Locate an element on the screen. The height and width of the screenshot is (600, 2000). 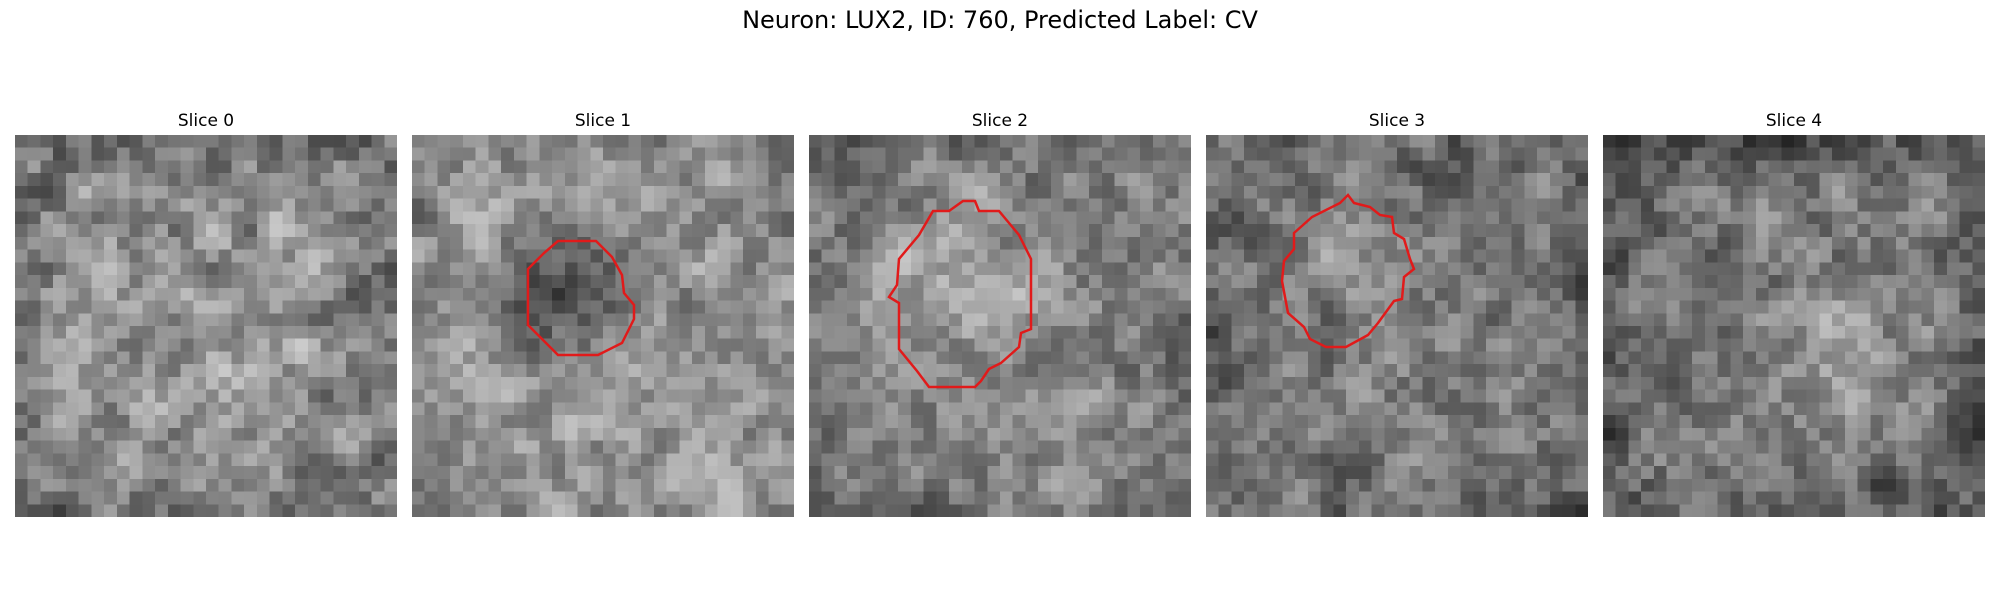
slice-title: Slice 1 is located at coordinates (603, 121).